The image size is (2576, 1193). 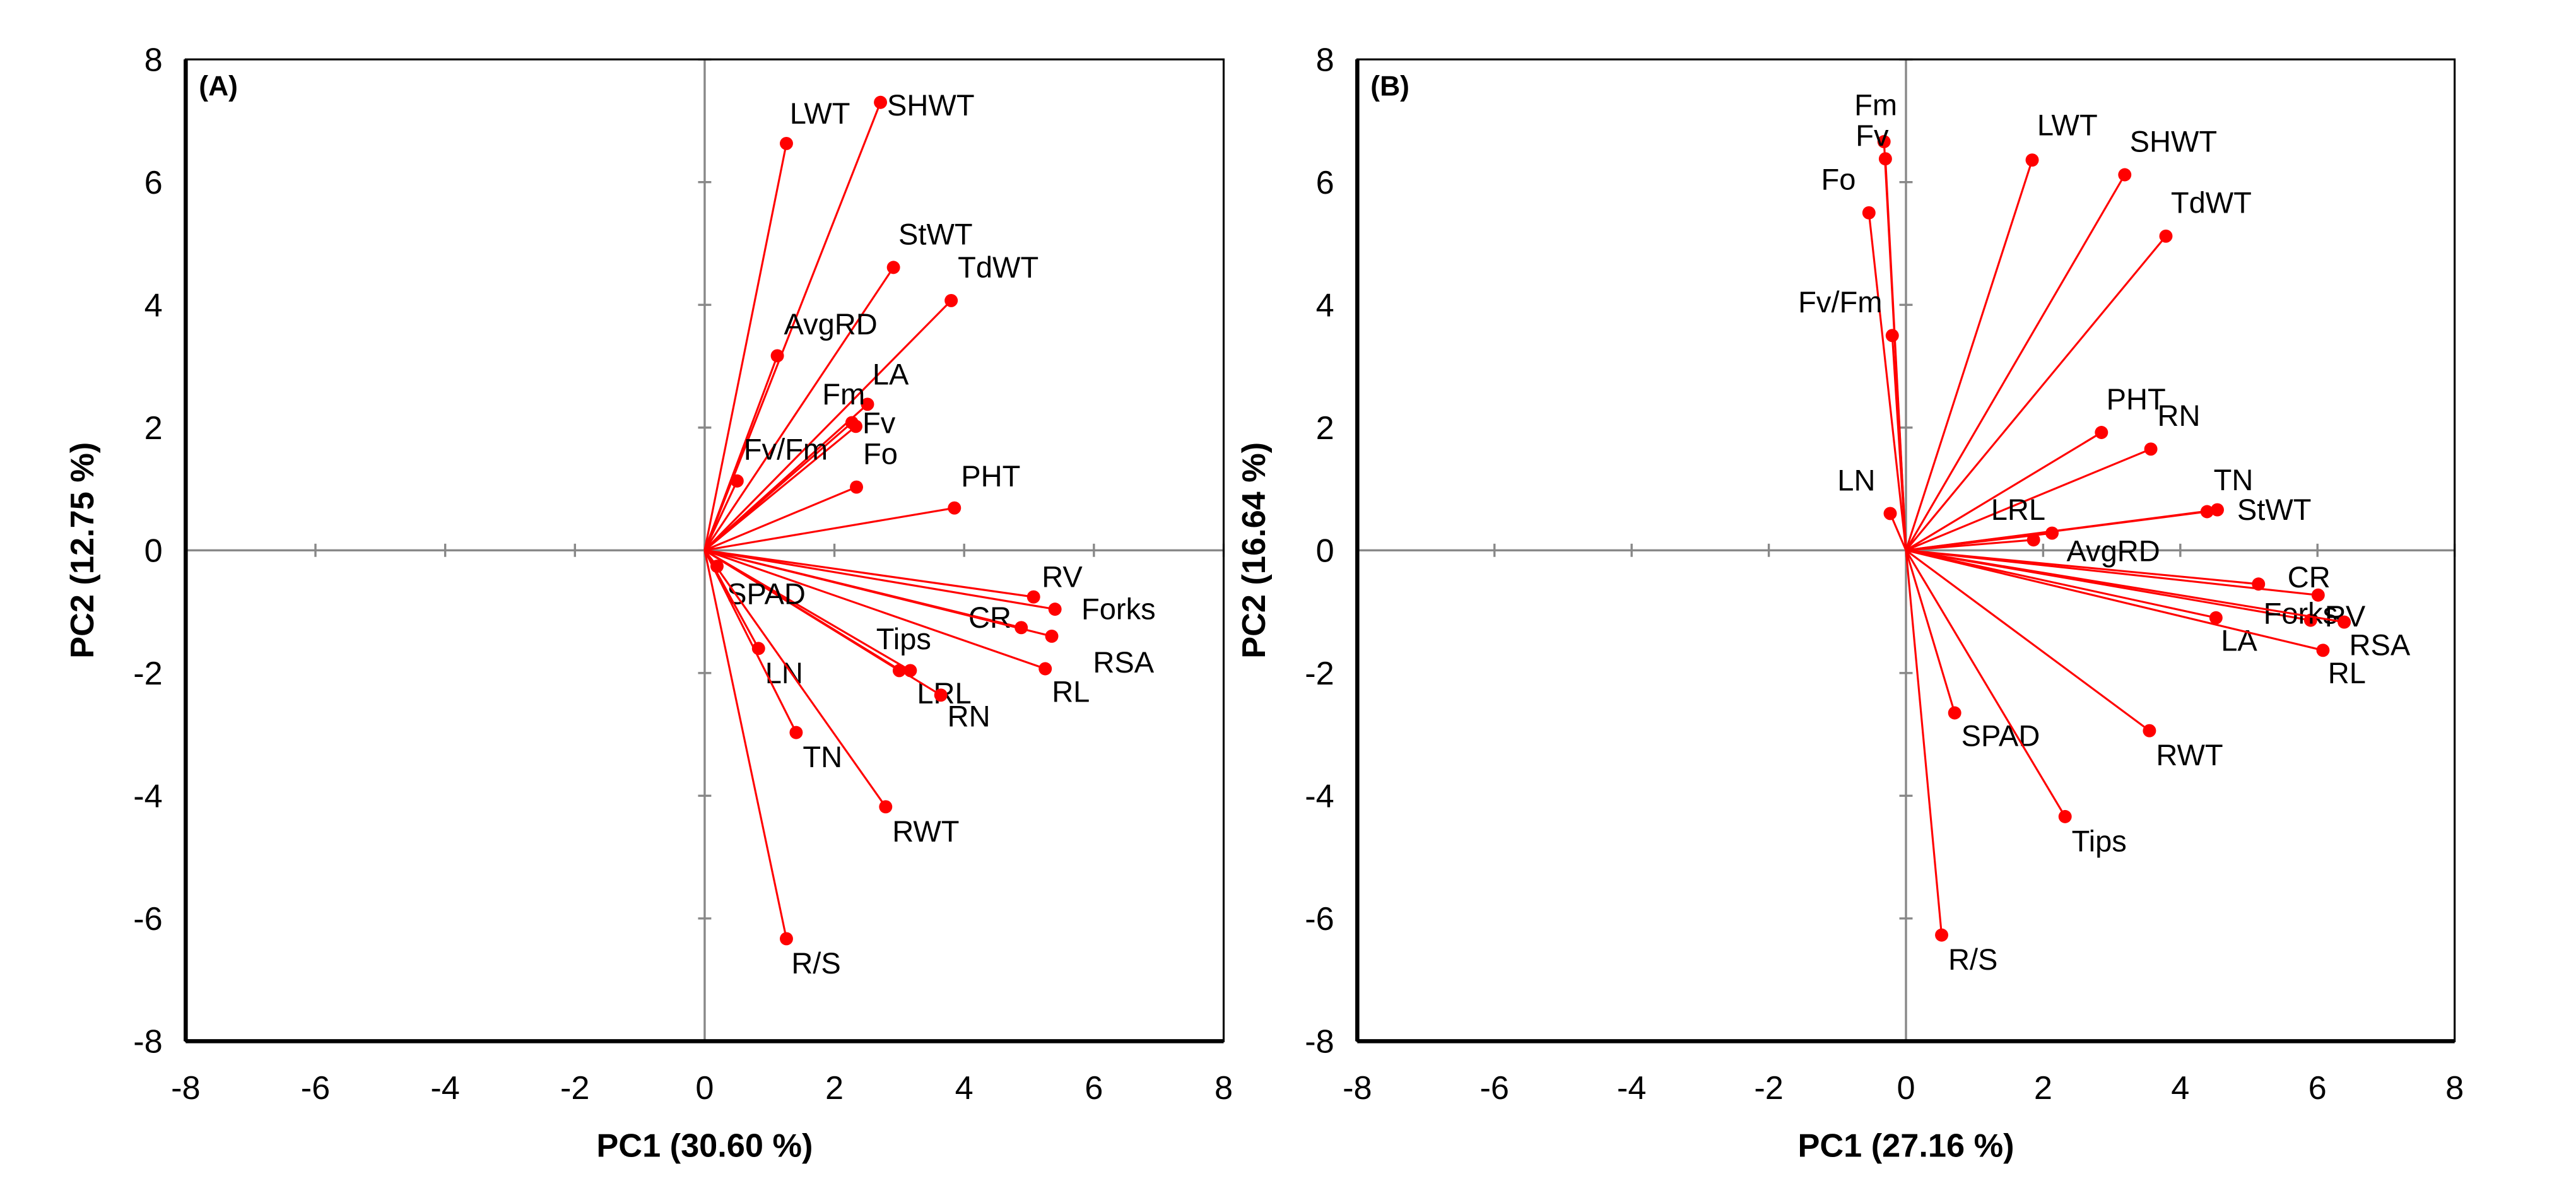 I want to click on vector-label: LWT, so click(x=820, y=114).